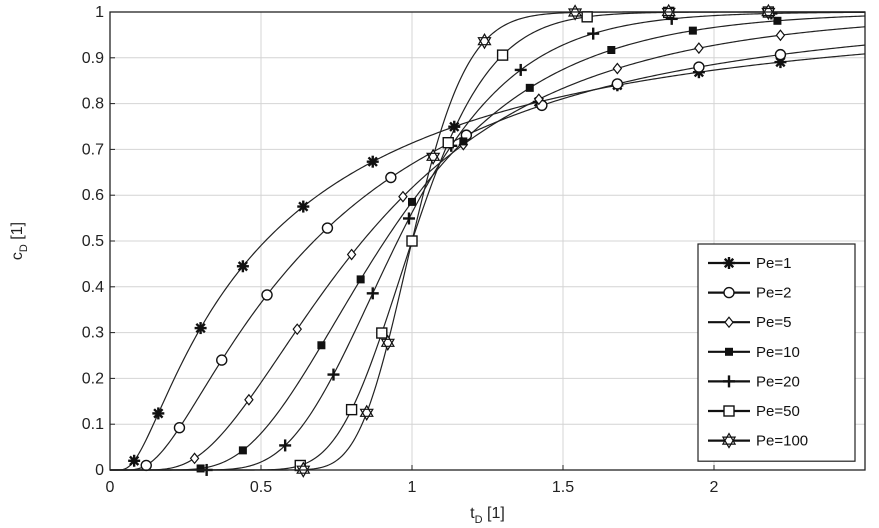  What do you see at coordinates (749, 263) in the screenshot?
I see `legend-item: Pe=1` at bounding box center [749, 263].